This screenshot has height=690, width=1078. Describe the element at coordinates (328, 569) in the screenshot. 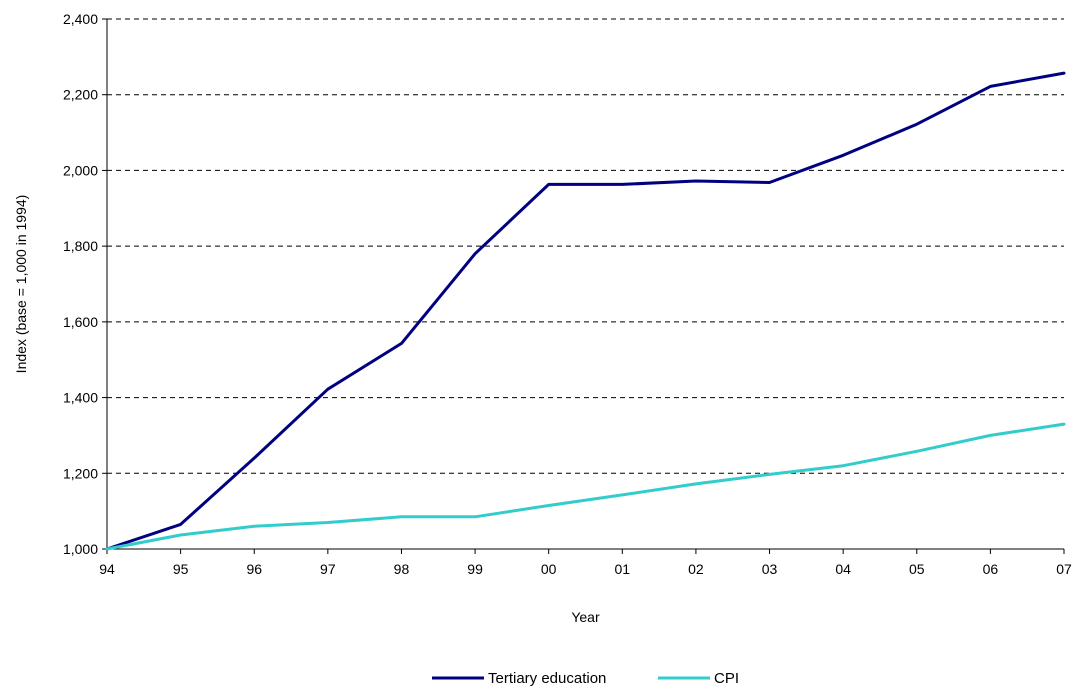

I see `x-tick-label: 97` at that location.